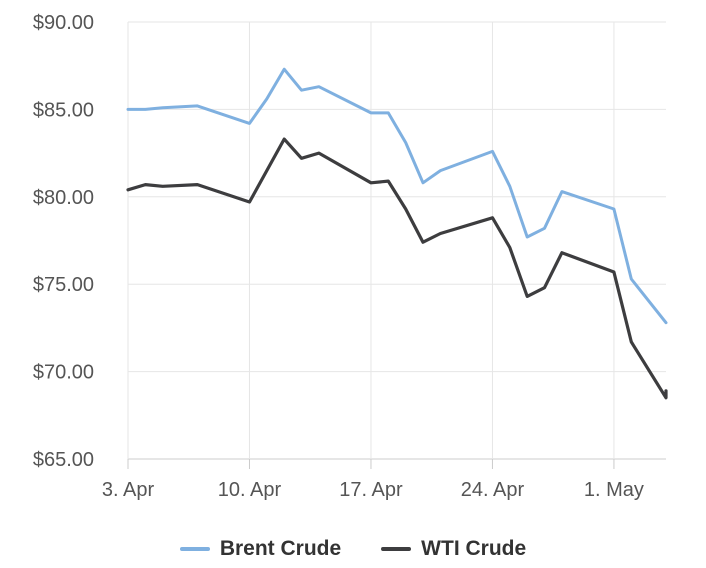 The image size is (706, 568). I want to click on y-tick-label: $75.00, so click(63, 285).